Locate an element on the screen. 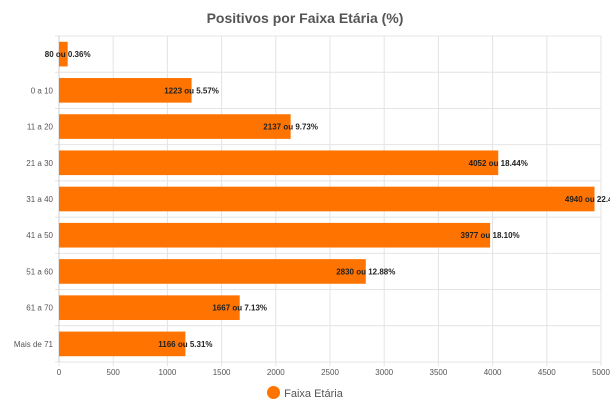 The height and width of the screenshot is (408, 610). data-label: 2830 ou 12.88% is located at coordinates (365, 271).